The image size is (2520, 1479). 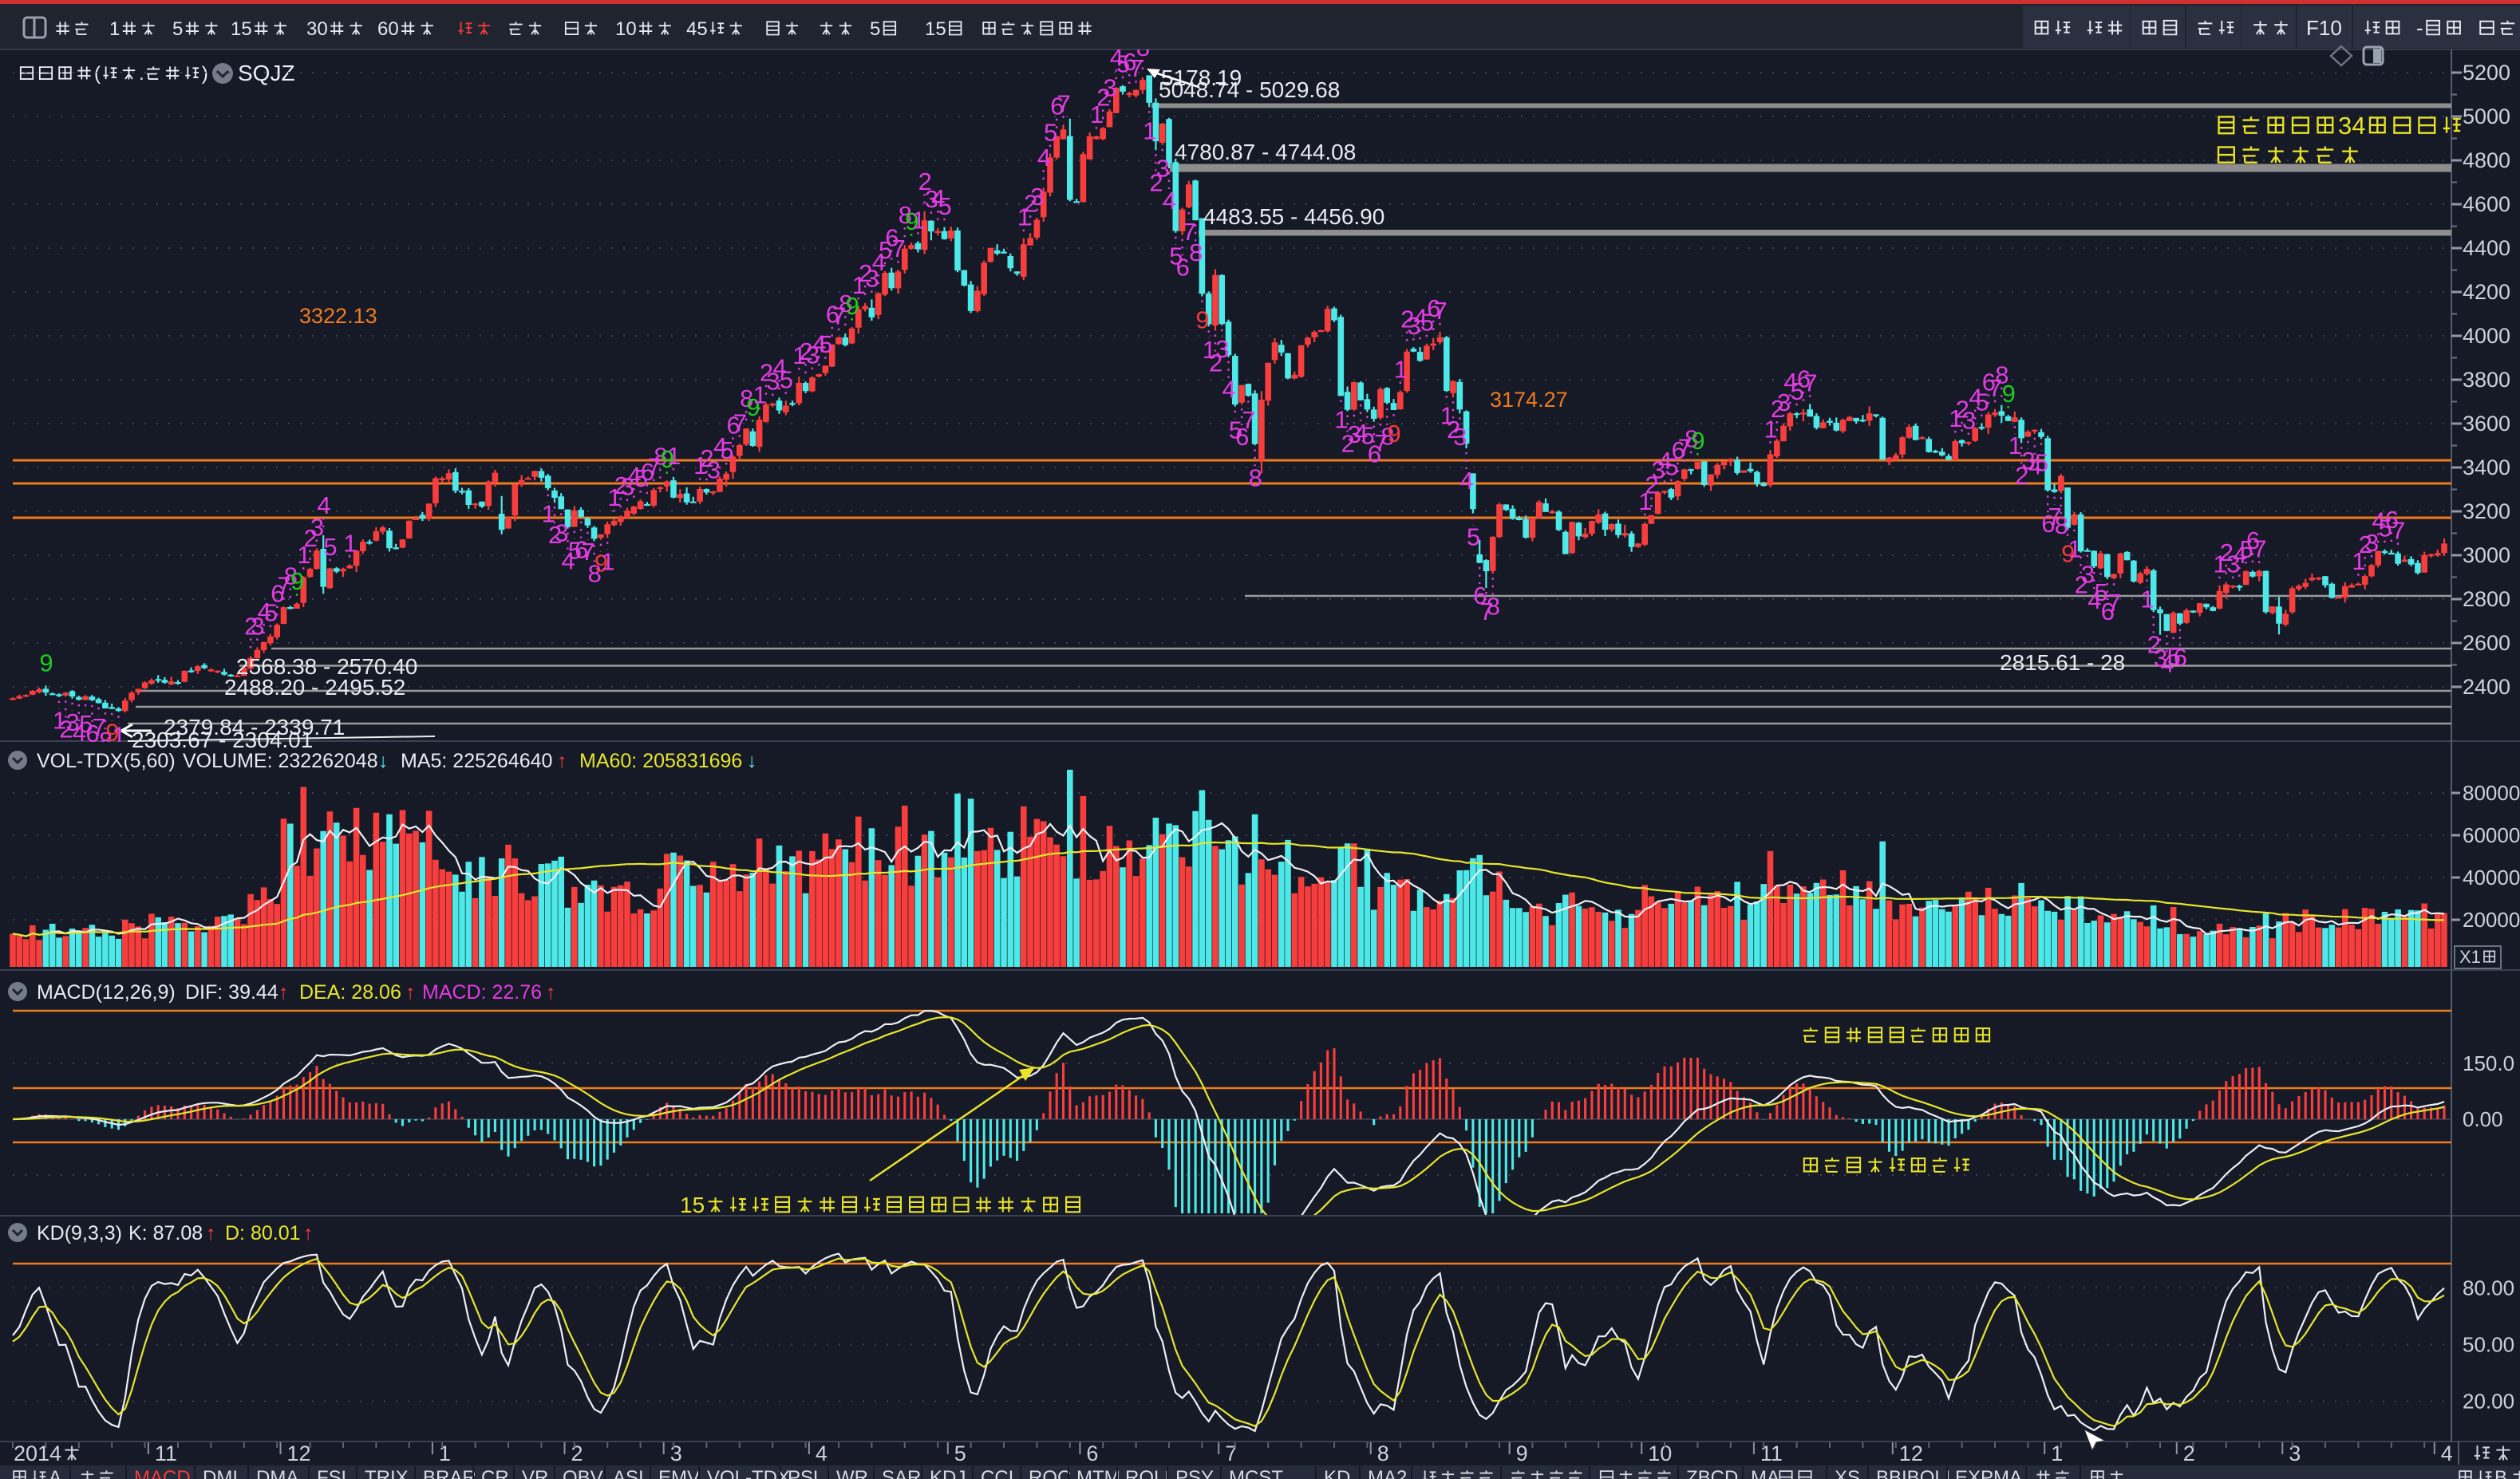 What do you see at coordinates (1337, 1473) in the screenshot?
I see `svg-text: KD` at bounding box center [1337, 1473].